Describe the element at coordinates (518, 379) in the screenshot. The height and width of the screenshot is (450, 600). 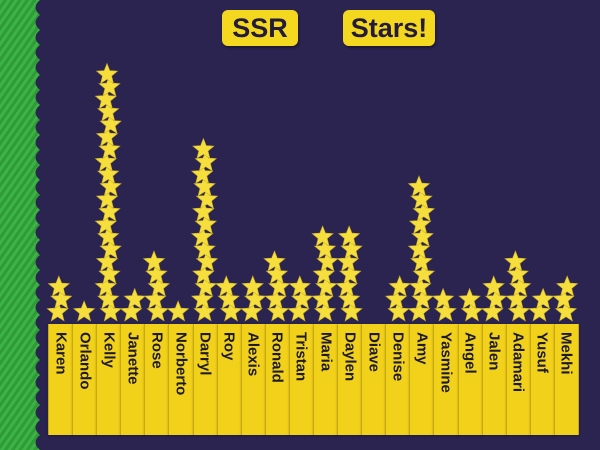
I see `name-strip: Adamari` at that location.